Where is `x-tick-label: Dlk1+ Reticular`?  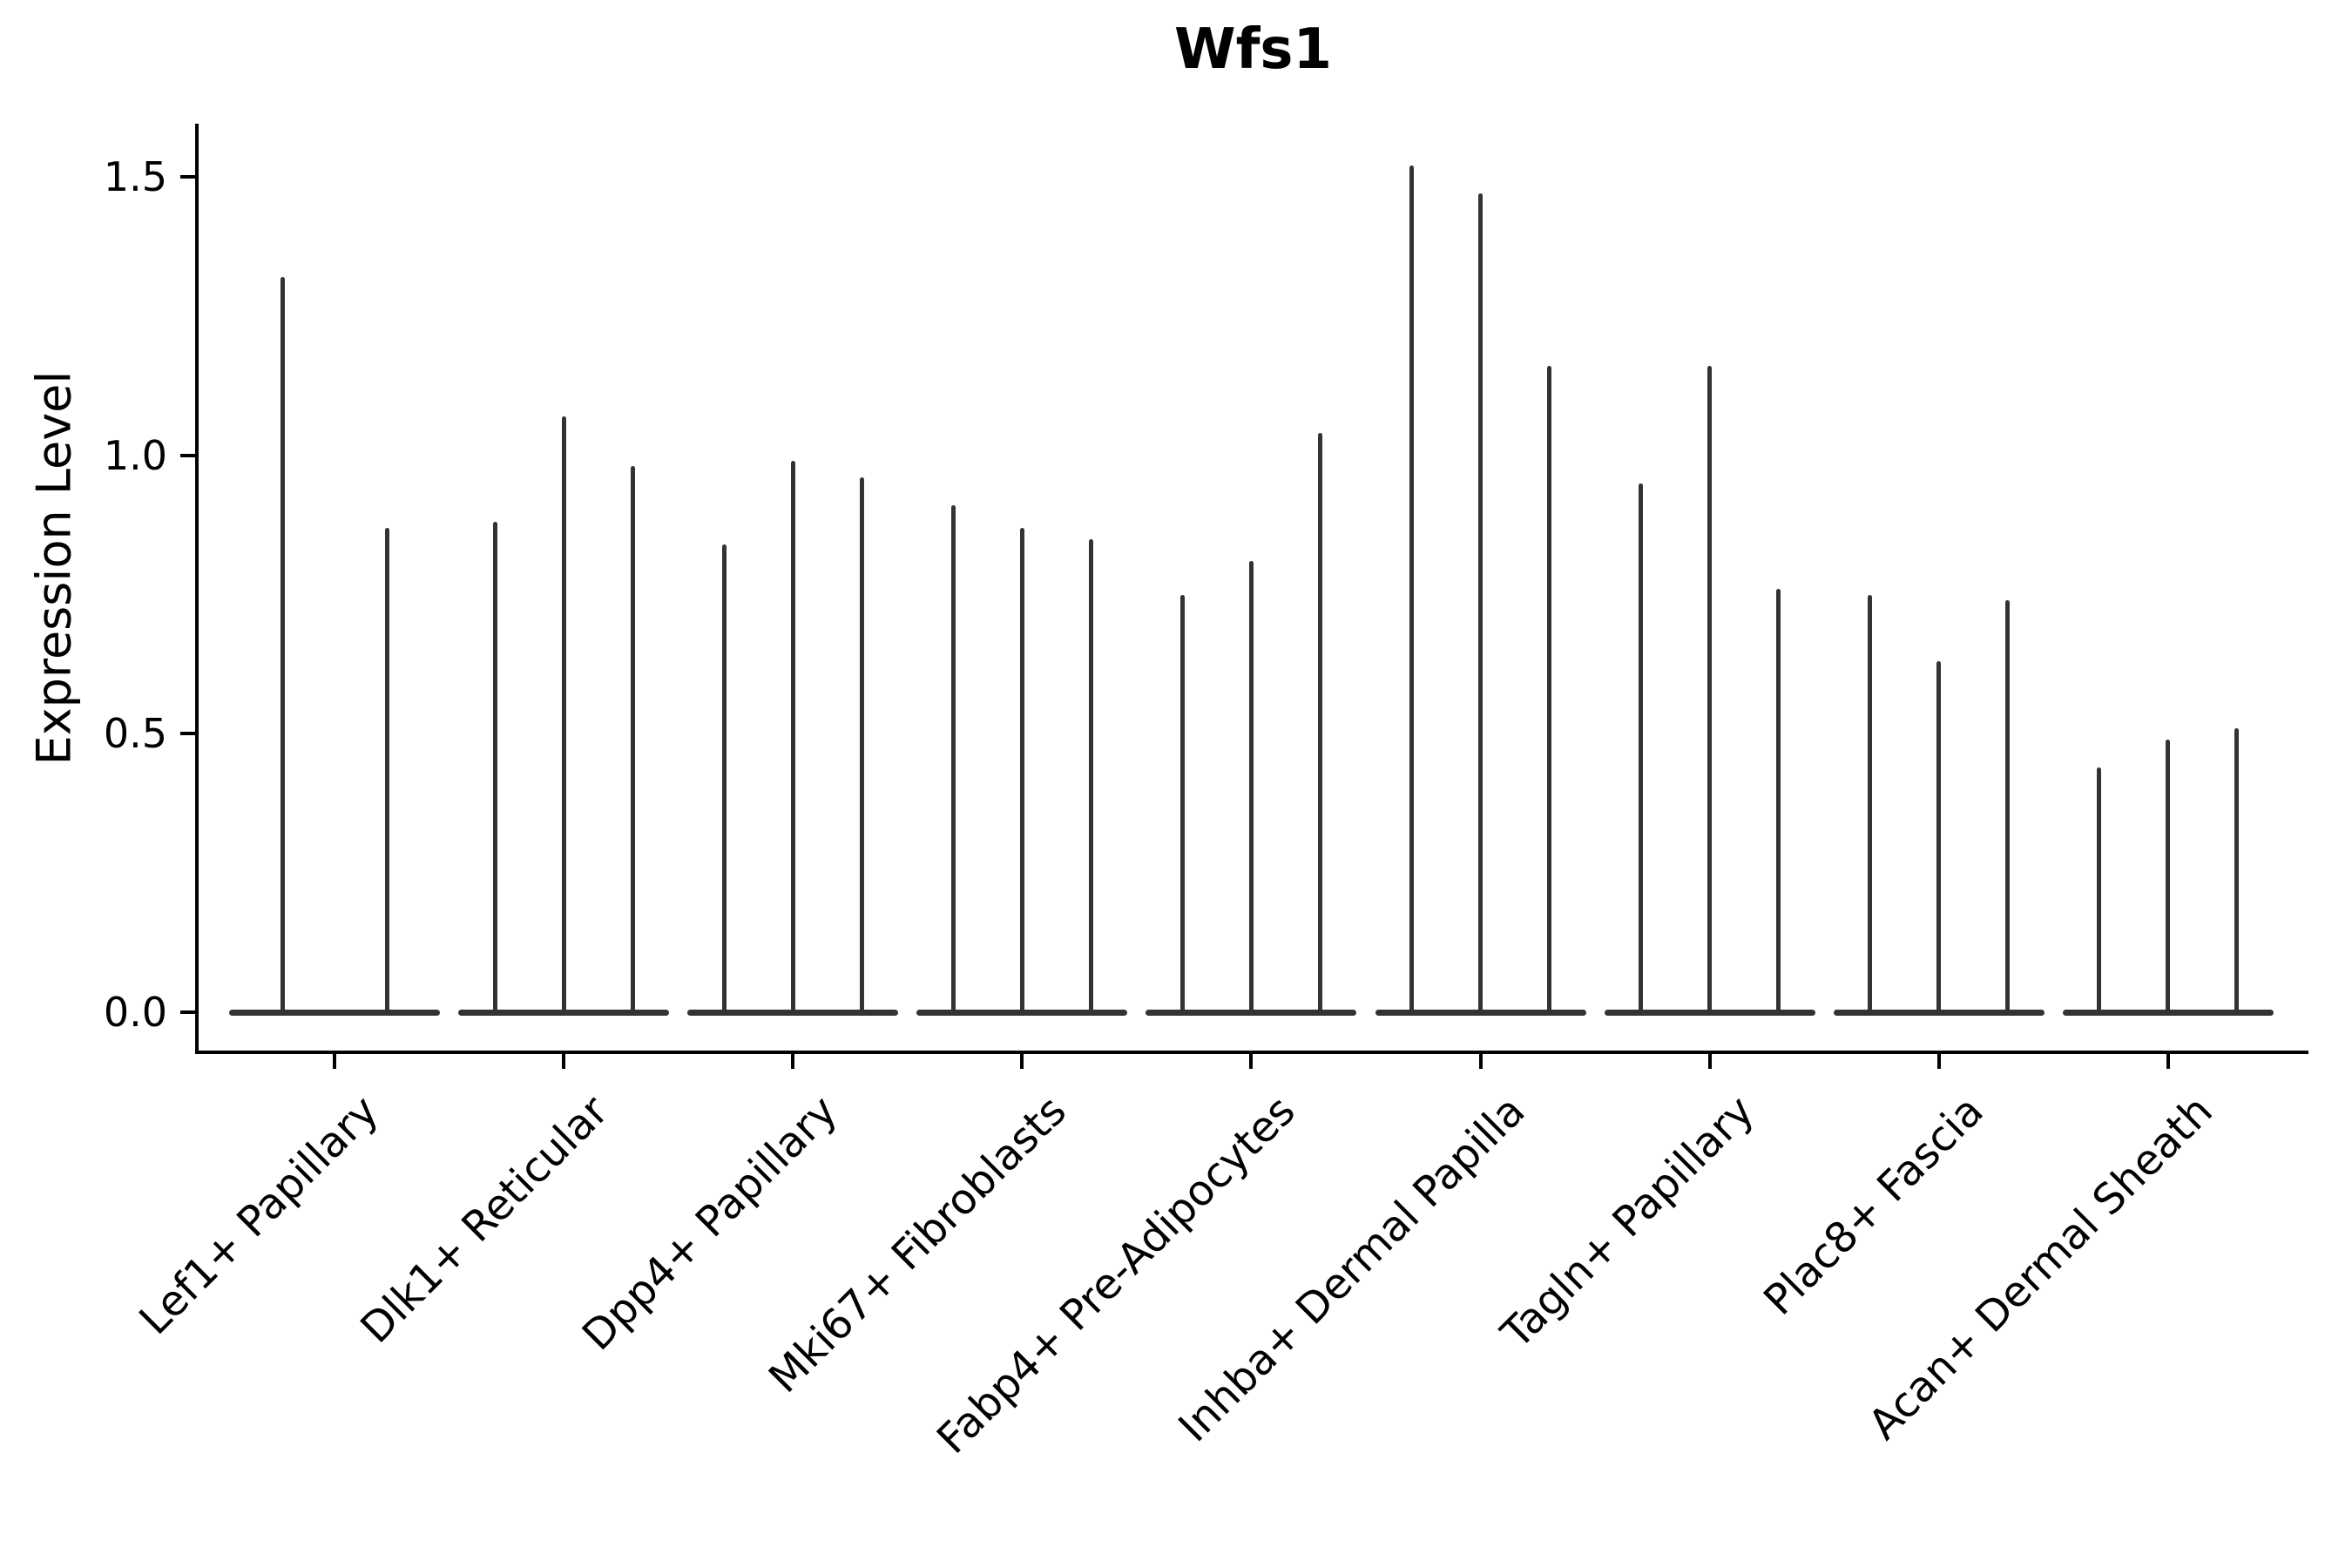
x-tick-label: Dlk1+ Reticular is located at coordinates (485, 1219).